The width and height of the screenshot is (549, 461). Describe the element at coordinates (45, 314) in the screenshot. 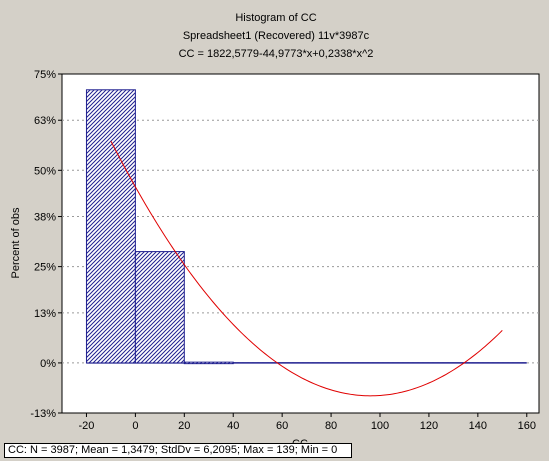

I see `y-tick-label: 13%` at that location.